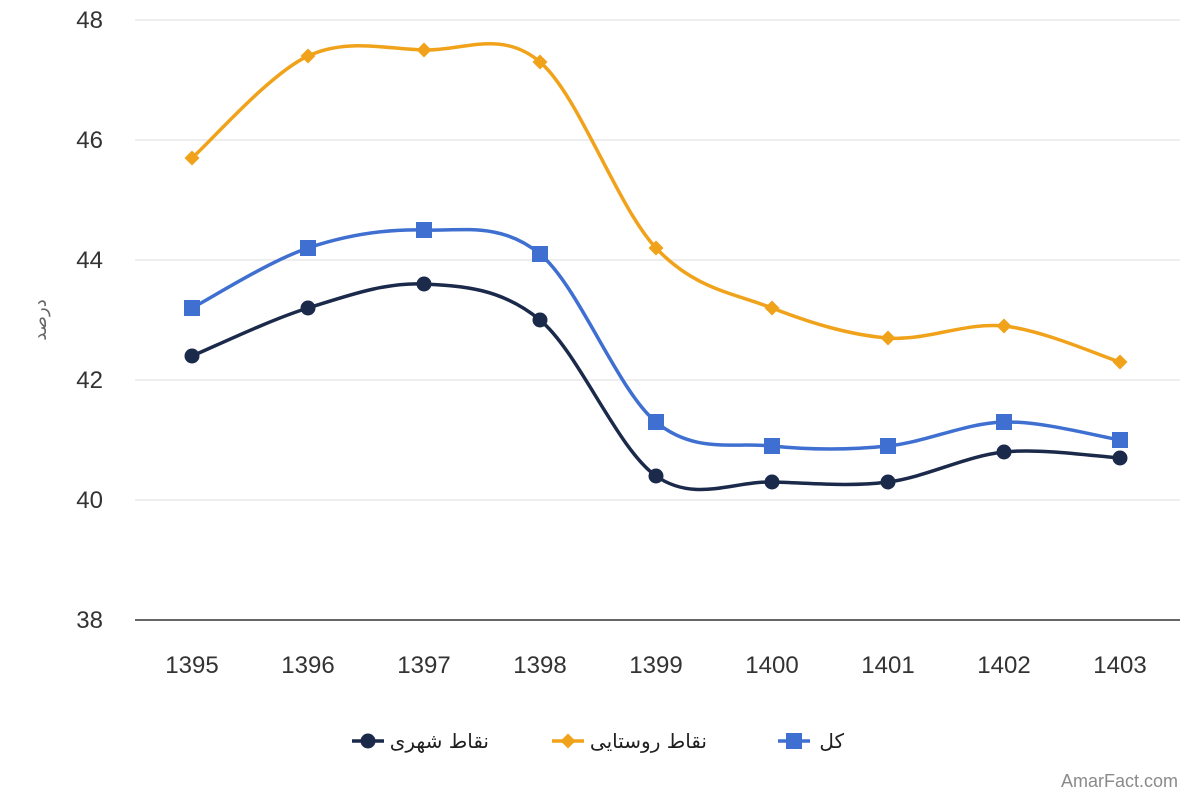 Image resolution: width=1200 pixels, height=800 pixels. Describe the element at coordinates (40, 319) in the screenshot. I see `y-axis-title: درصد` at that location.